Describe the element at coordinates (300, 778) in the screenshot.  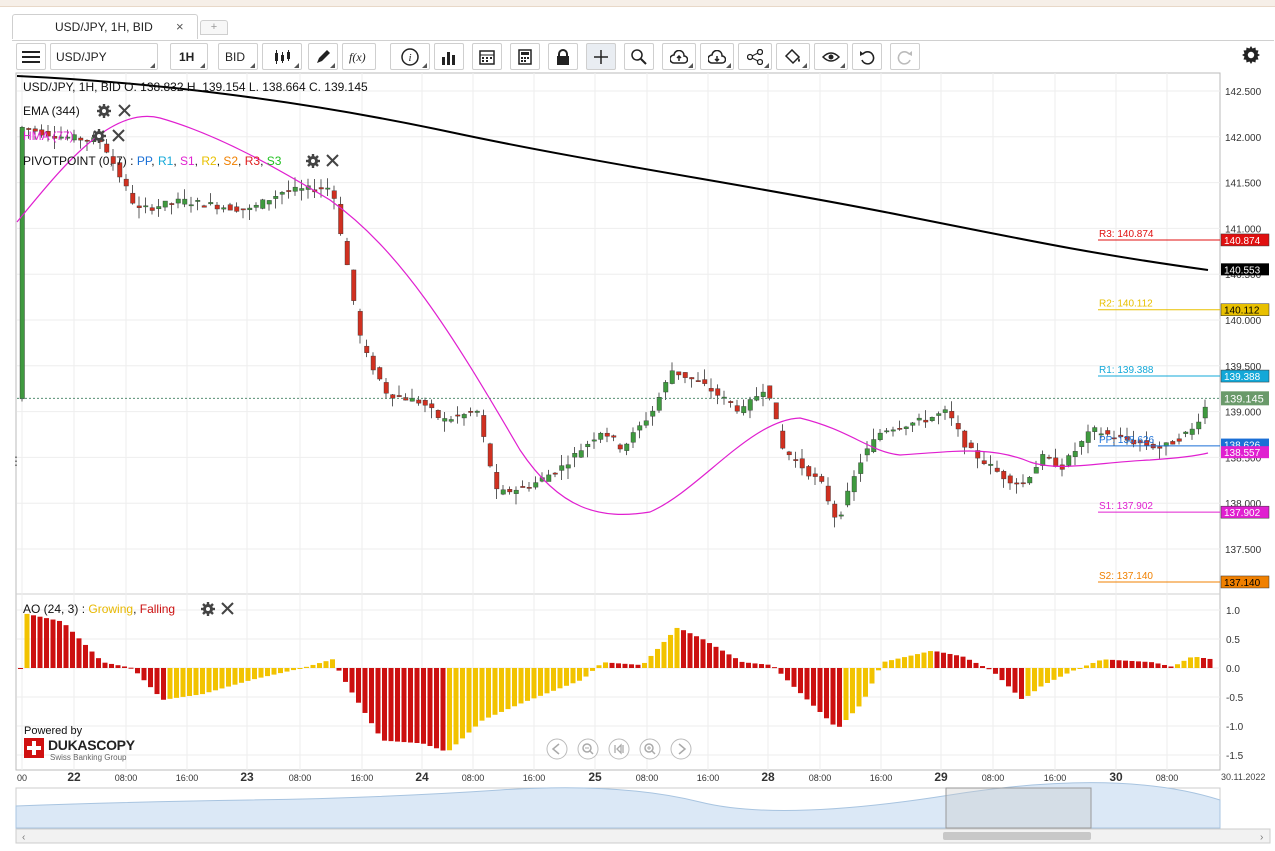
I see `time-tick: 08:00` at that location.